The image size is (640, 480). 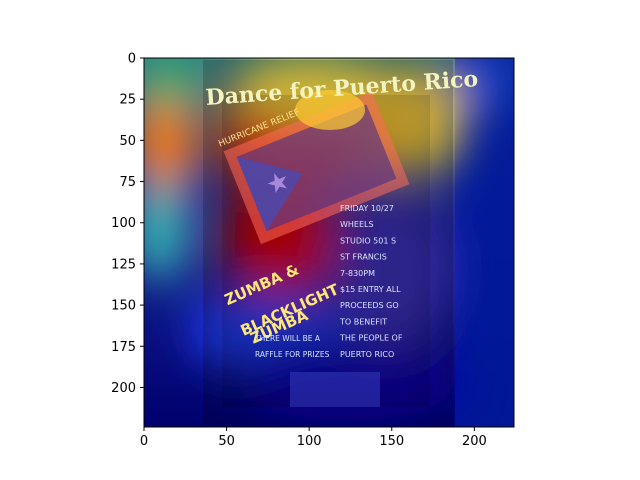 I want to click on raffle-line: RAFFLE FOR PRIZES, so click(x=292, y=354).